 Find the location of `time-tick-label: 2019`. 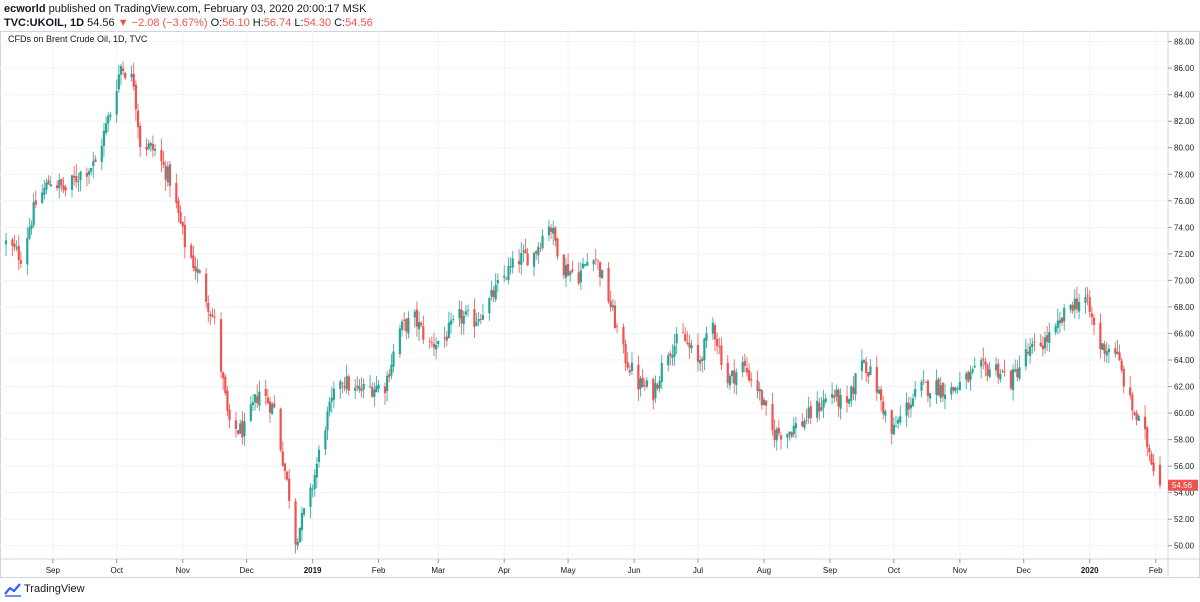

time-tick-label: 2019 is located at coordinates (313, 570).